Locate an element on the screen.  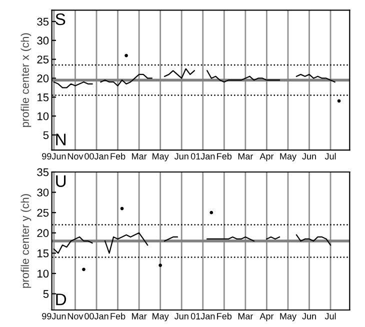
y-axis-title: profile center x (ch) is located at coordinates (26, 80).